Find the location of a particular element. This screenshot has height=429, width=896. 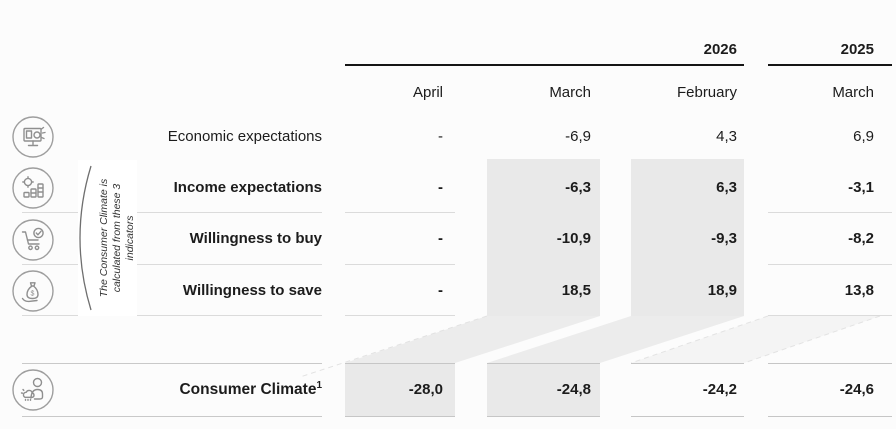

summary-value-april: -28,0 is located at coordinates (400, 390).